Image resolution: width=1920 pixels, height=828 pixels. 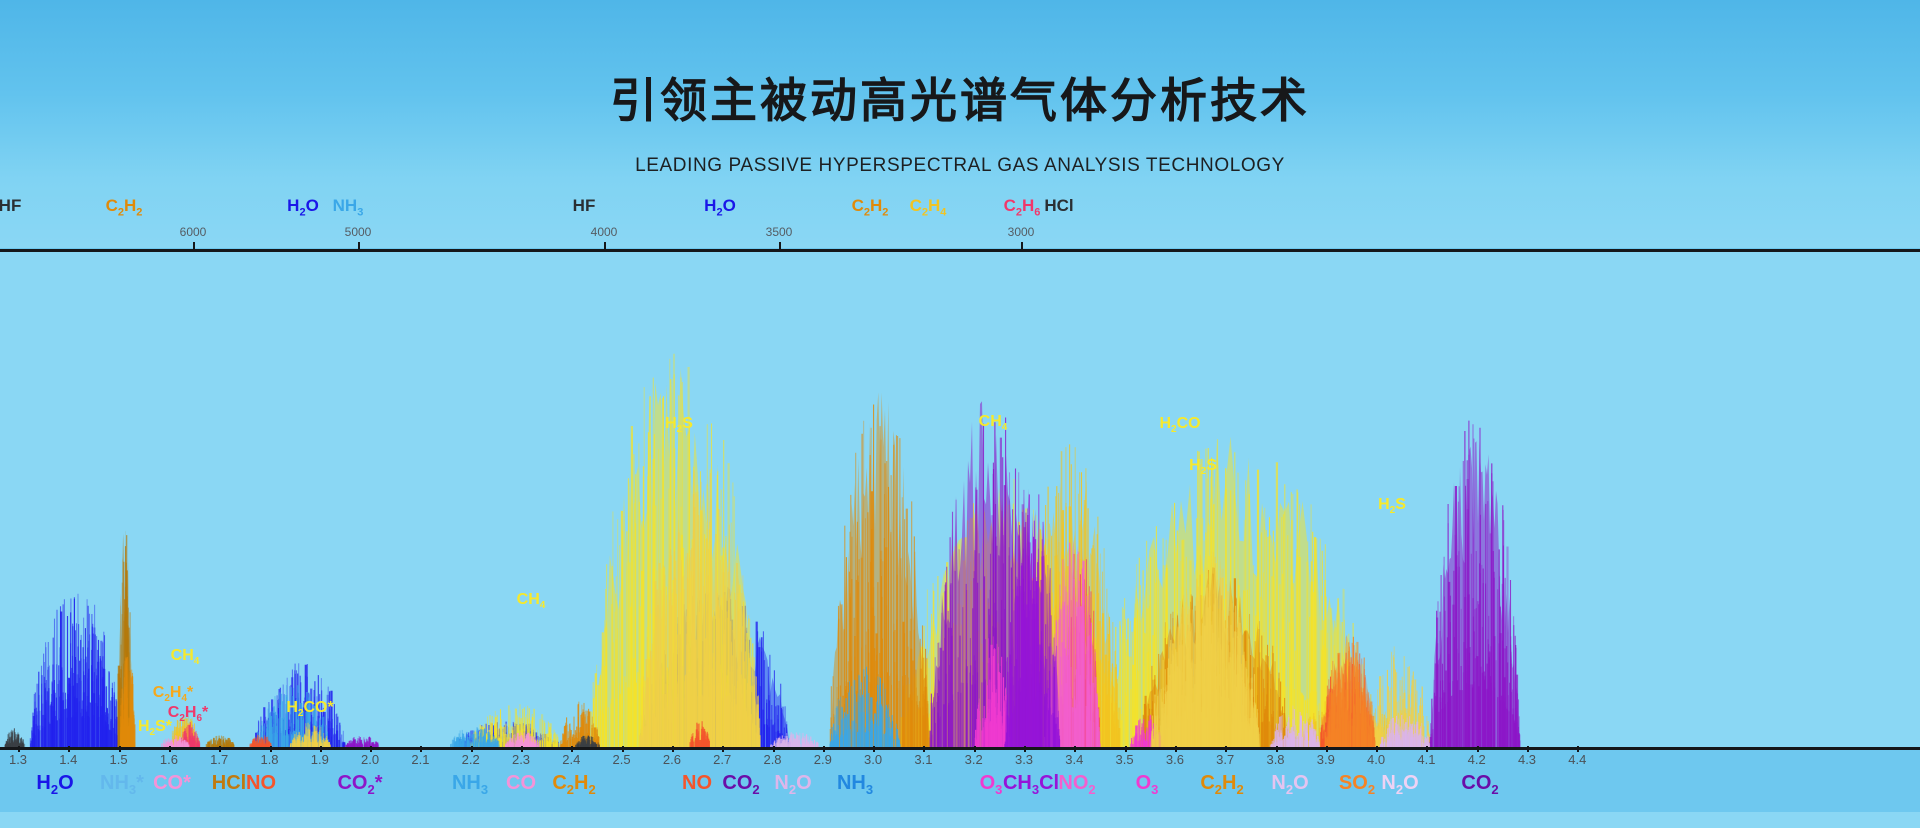 I want to click on top-axis-ticks: 6000 5000 4000 3500 3000, so click(x=960, y=237).